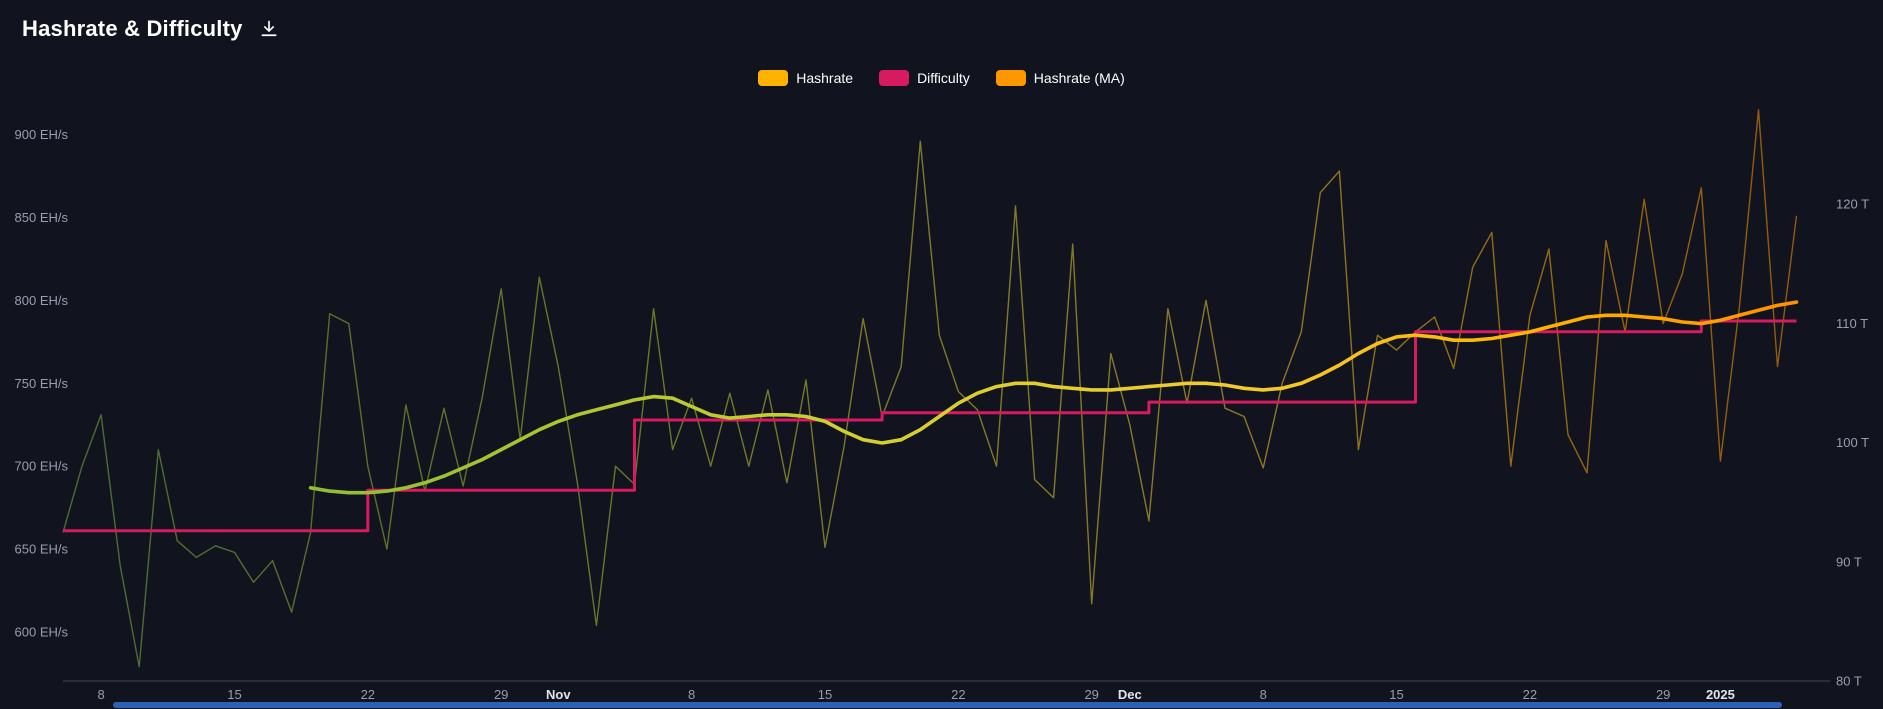 This screenshot has height=709, width=1883. I want to click on y-axis-label-left: 600 EH/s, so click(42, 632).